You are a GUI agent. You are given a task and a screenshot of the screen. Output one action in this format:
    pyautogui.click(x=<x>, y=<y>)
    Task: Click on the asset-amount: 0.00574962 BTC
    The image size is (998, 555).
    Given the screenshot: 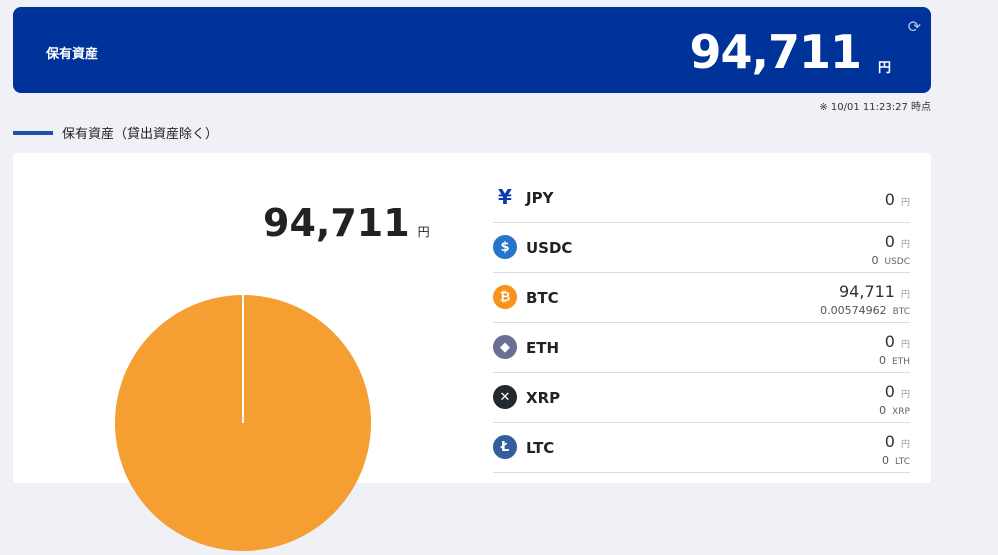 What is the action you would take?
    pyautogui.click(x=865, y=310)
    